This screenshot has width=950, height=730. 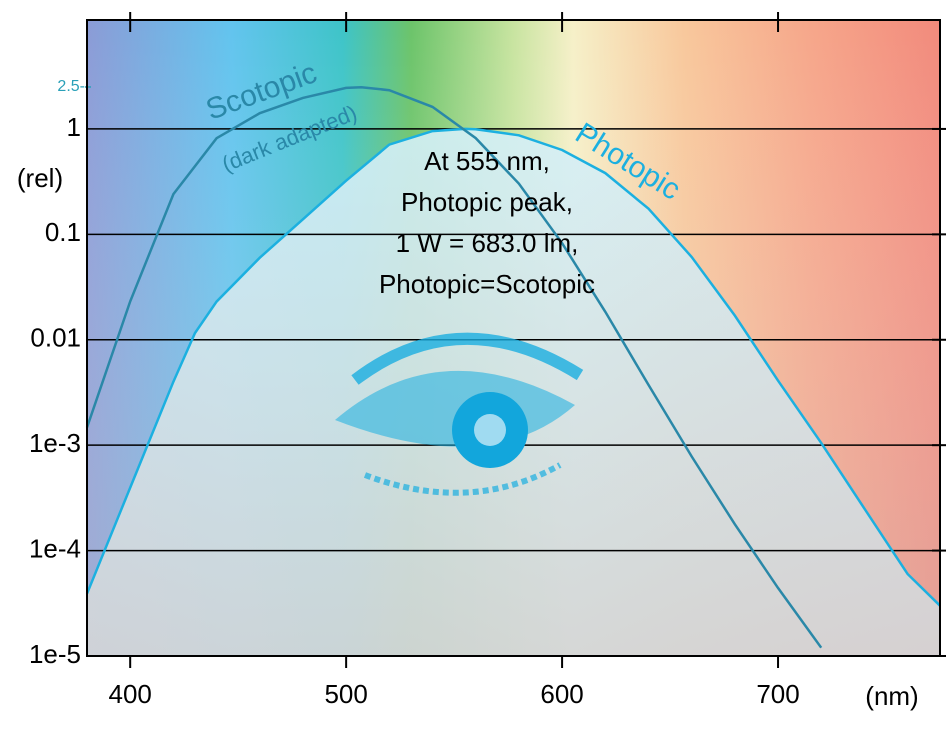 I want to click on y-axis-label: (rel), so click(x=40, y=178).